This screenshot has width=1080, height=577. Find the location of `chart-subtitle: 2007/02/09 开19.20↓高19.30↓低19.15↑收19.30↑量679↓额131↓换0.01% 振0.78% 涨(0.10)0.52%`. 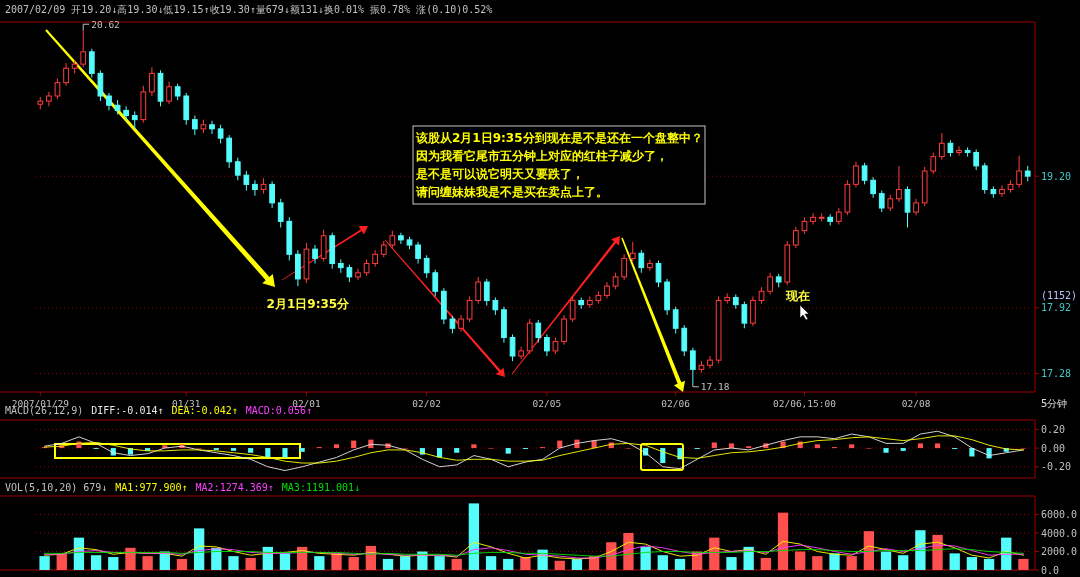

chart-subtitle: 2007/02/09 开19.20↓高19.30↓低19.15↑收19.30↑量679↓额131↓换0.01% 振0.78% 涨(0.10)0.52% is located at coordinates (249, 9).